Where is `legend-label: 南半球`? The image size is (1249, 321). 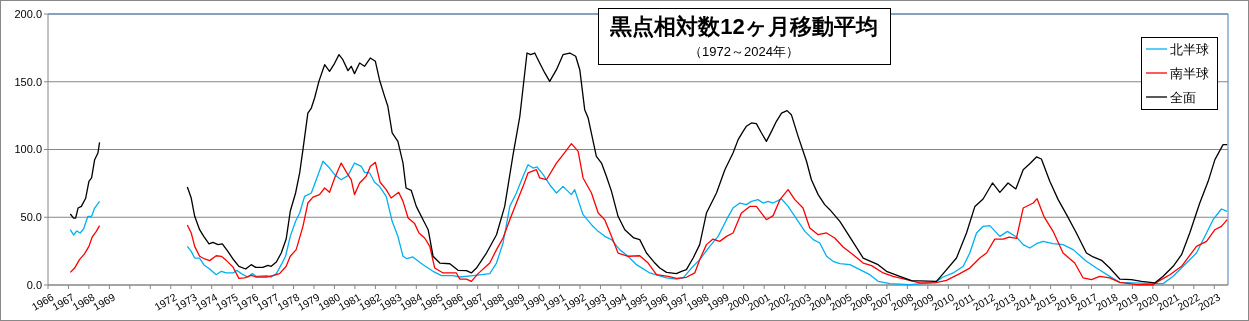
legend-label: 南半球 is located at coordinates (1189, 73).